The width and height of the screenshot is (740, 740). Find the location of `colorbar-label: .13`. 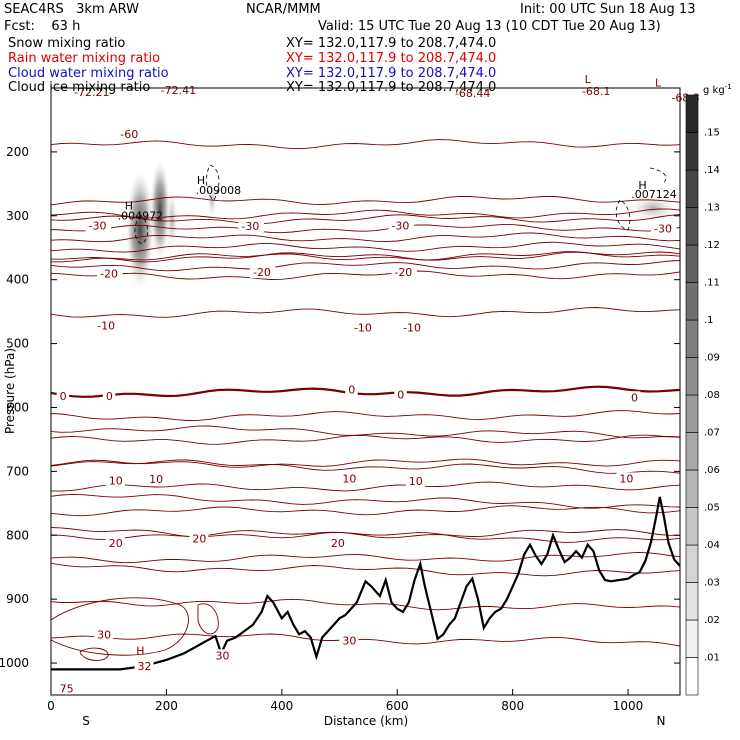

colorbar-label: .13 is located at coordinates (712, 208).